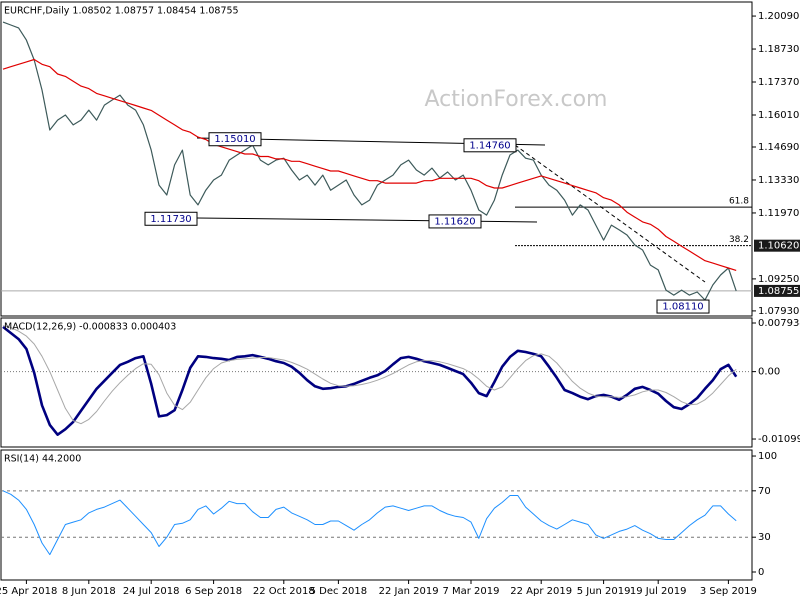 The width and height of the screenshot is (800, 600). Describe the element at coordinates (778, 180) in the screenshot. I see `y-tick-label: 1.13330` at that location.